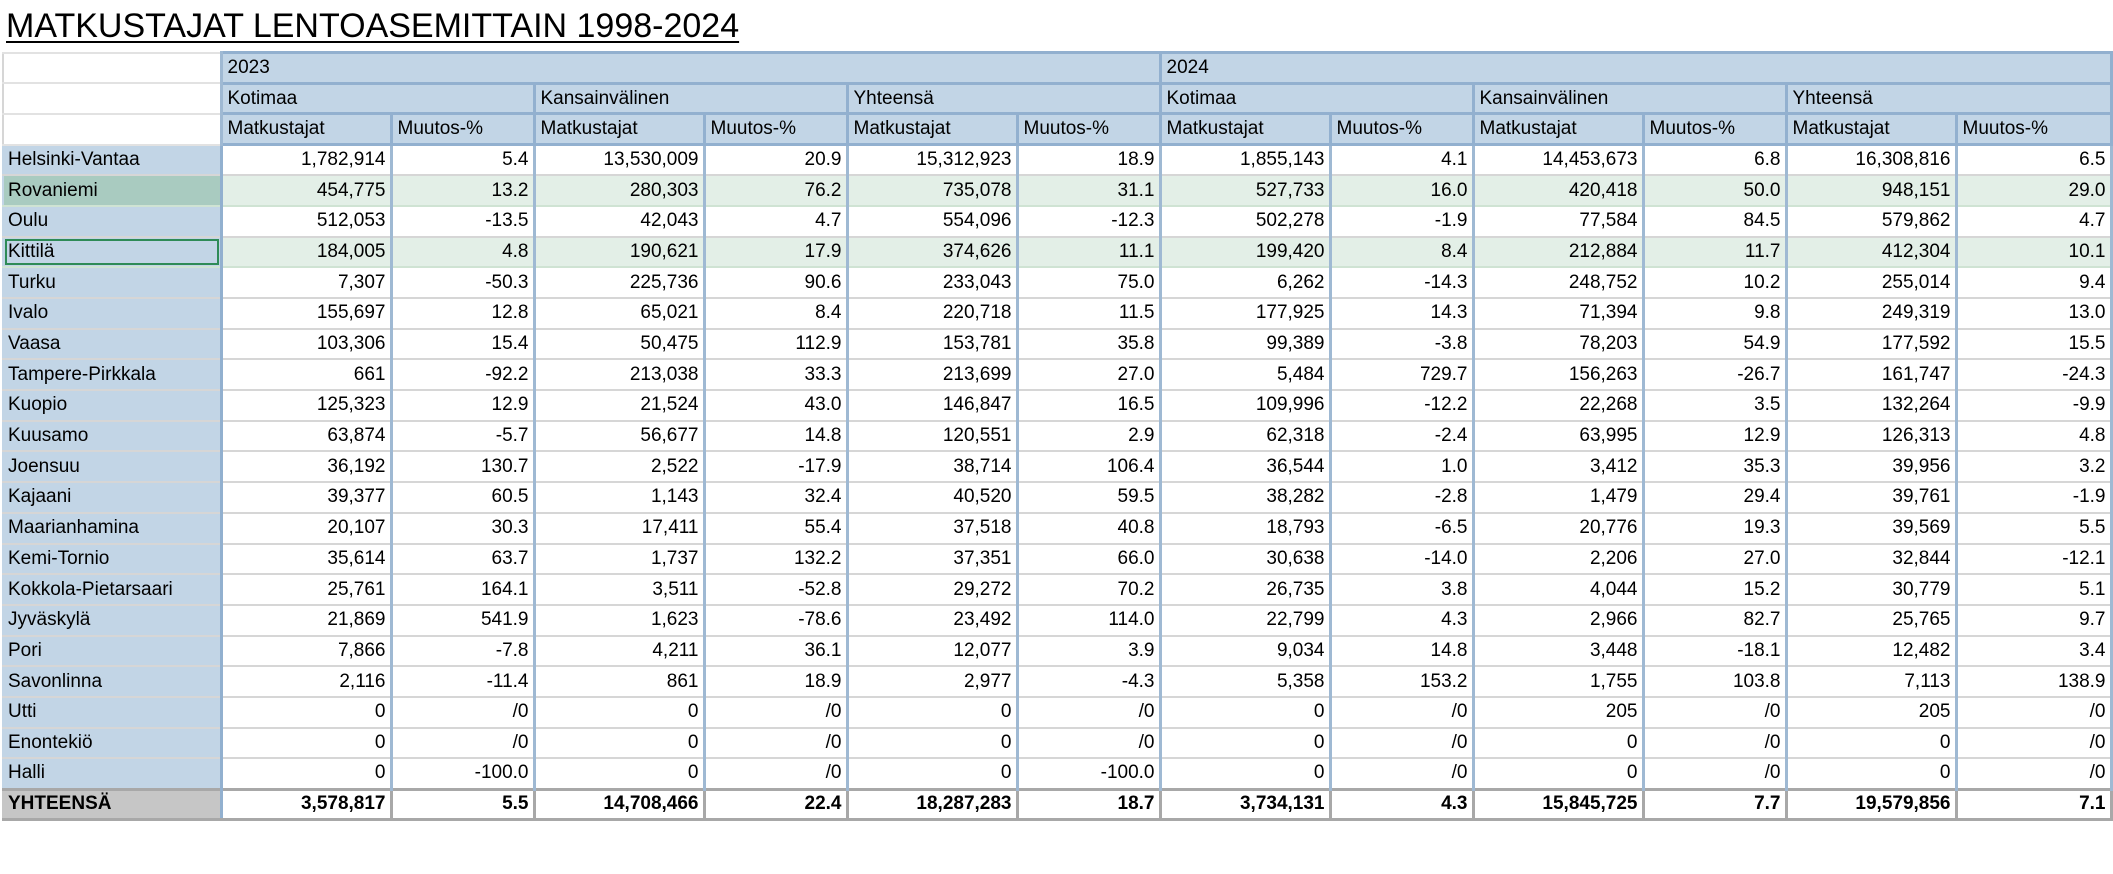 The width and height of the screenshot is (2113, 874). Describe the element at coordinates (1088, 804) in the screenshot. I see `change-percent-cell: 18.7` at that location.